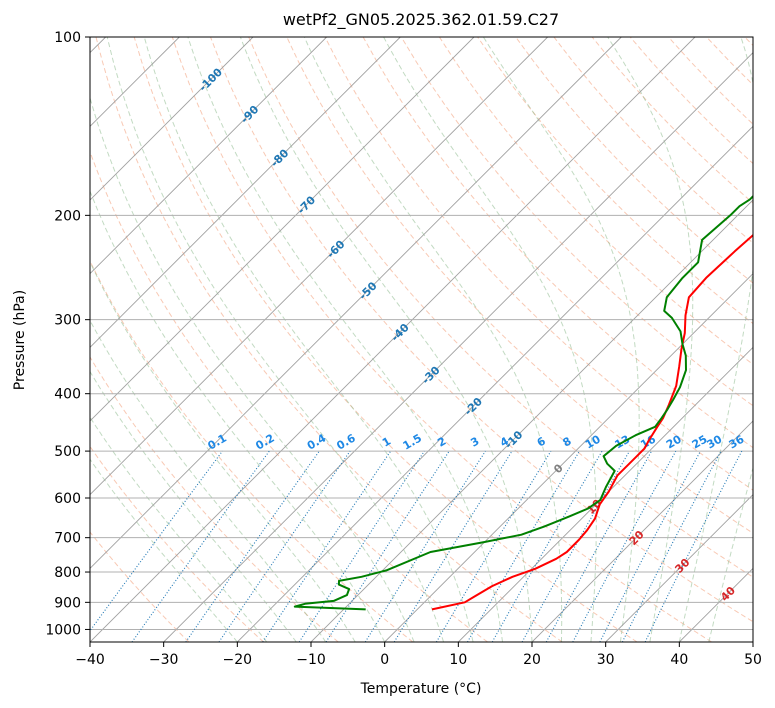 Image resolution: width=775 pixels, height=708 pixels. Describe the element at coordinates (67, 216) in the screenshot. I see `y-tick-label: 200` at that location.